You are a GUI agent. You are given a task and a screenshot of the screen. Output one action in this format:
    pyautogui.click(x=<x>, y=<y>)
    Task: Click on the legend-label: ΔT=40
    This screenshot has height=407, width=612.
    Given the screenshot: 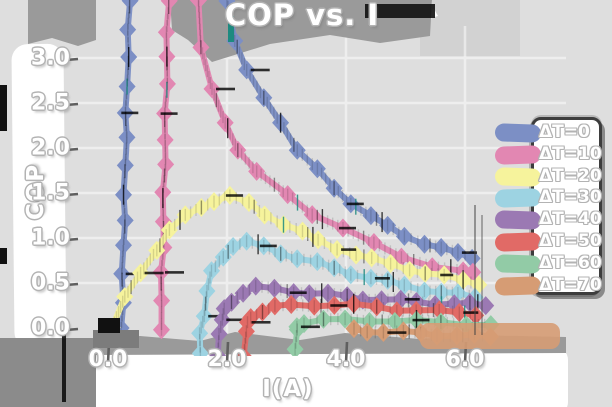 What is the action you would take?
    pyautogui.click(x=570, y=219)
    